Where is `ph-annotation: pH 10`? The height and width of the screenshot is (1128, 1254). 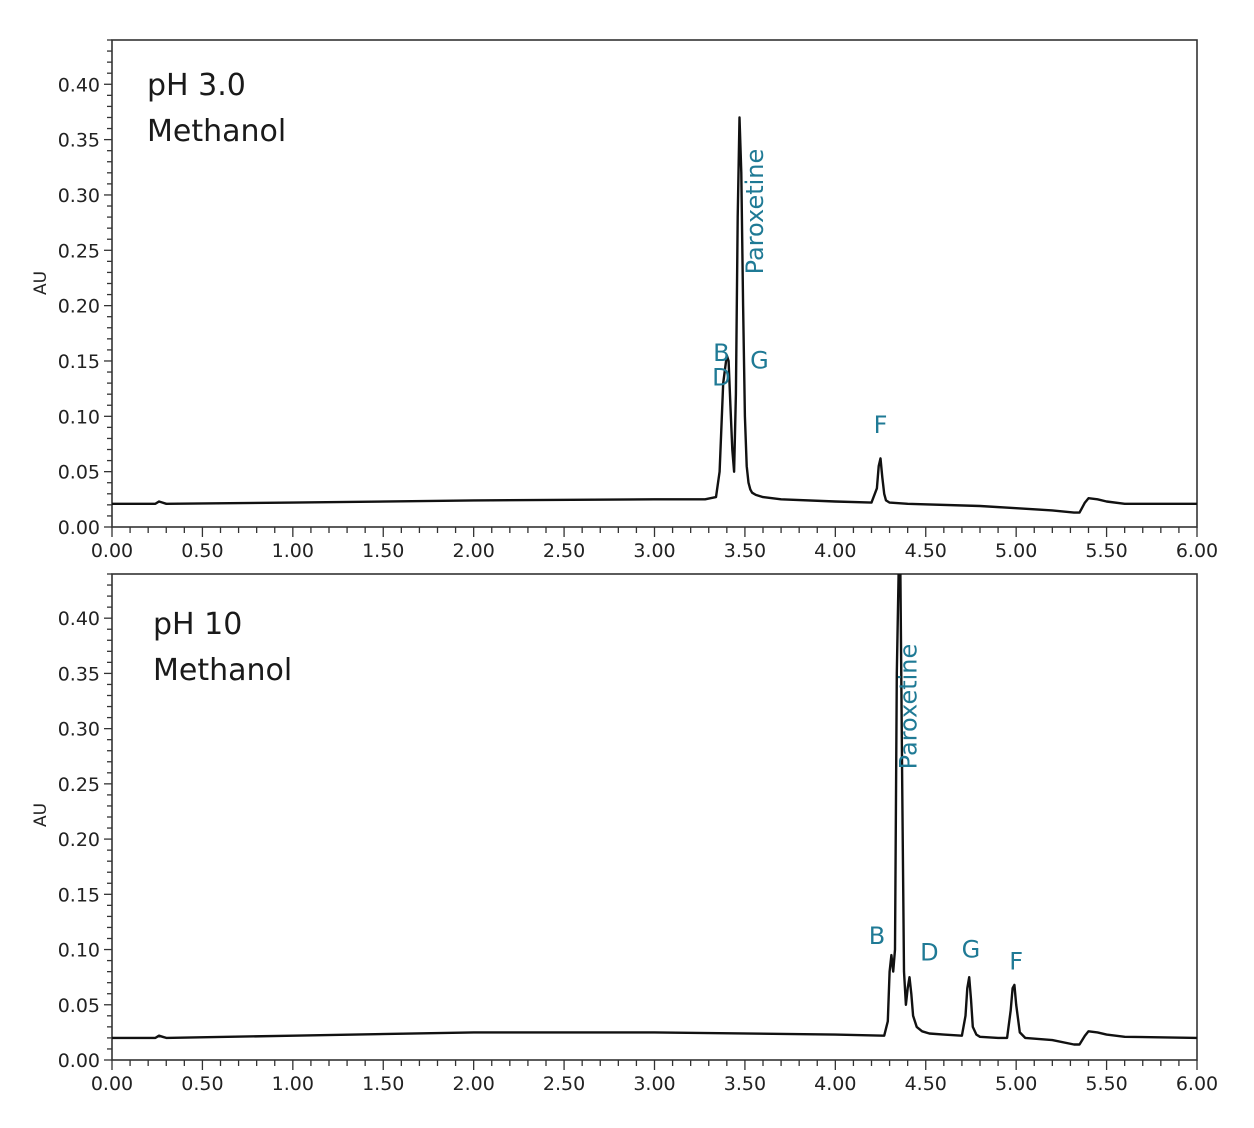 ph-annotation: pH 10 is located at coordinates (197, 624).